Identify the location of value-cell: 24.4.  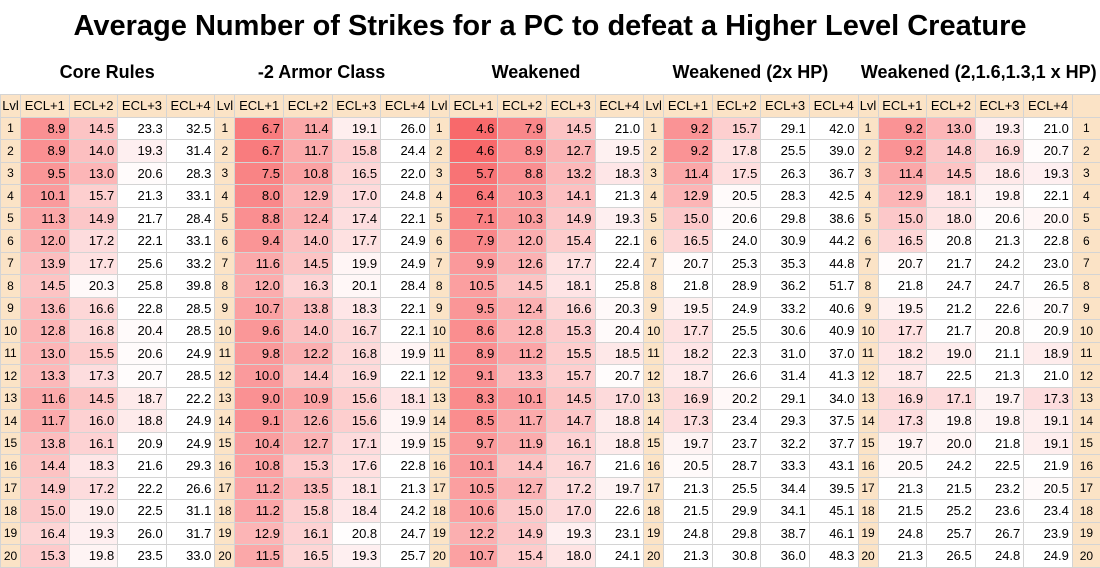
(405, 151).